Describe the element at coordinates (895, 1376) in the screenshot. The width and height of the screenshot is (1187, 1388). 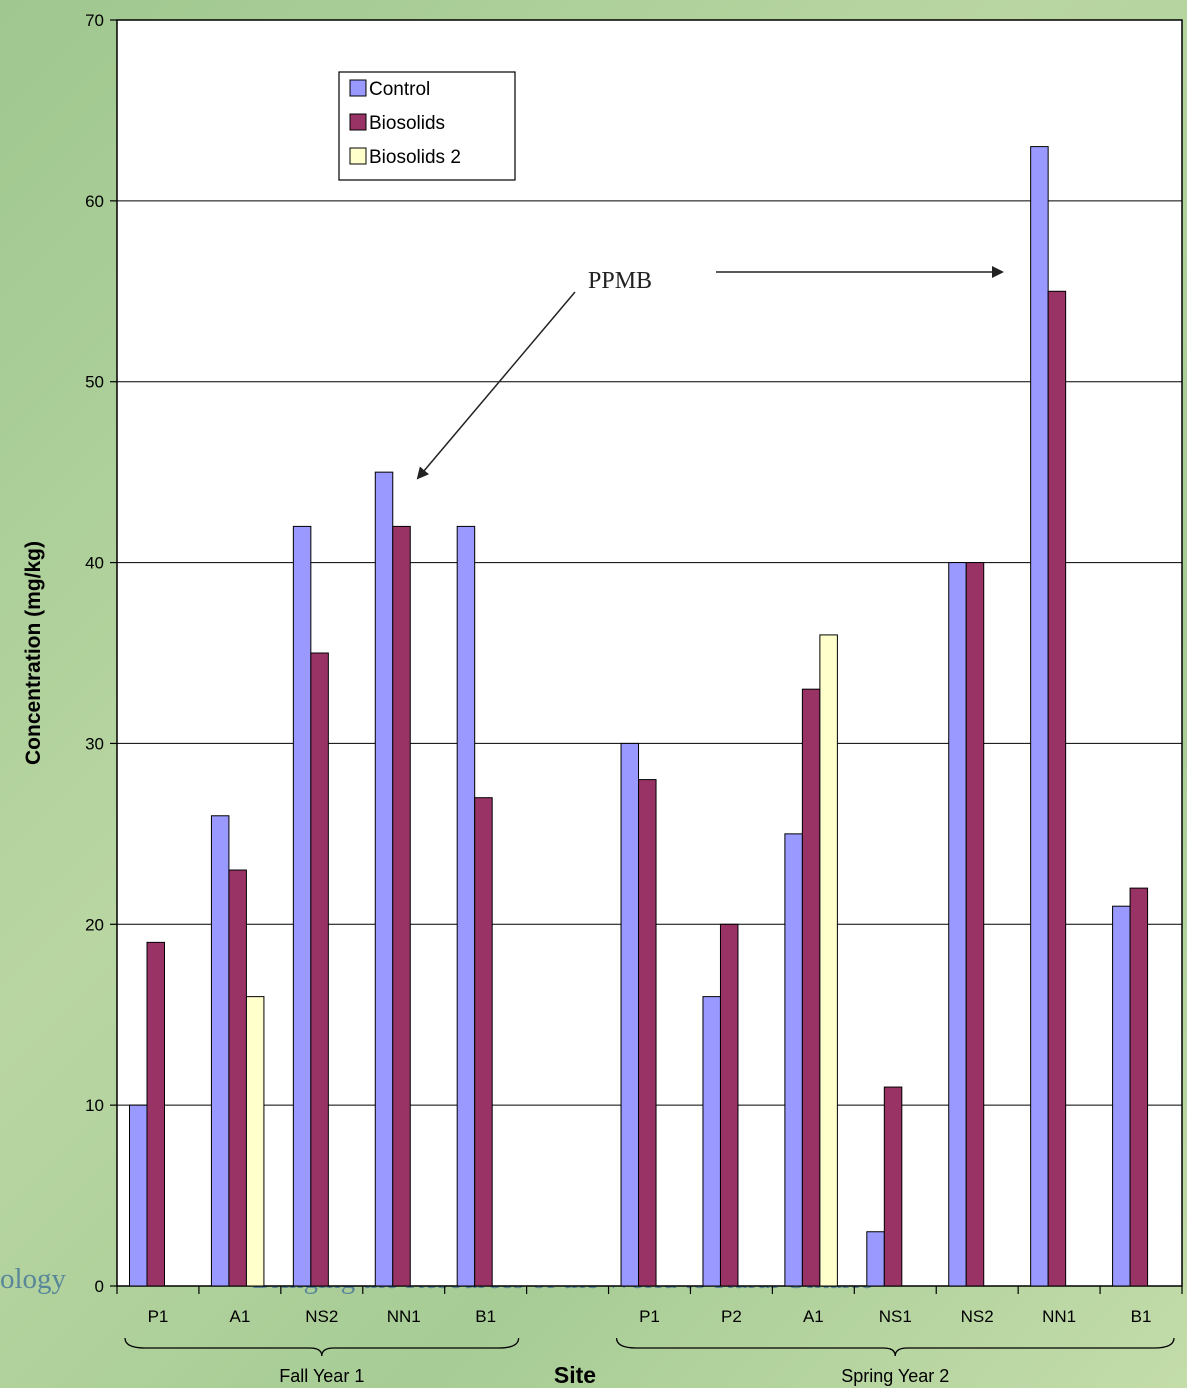
I see `group-label: Spring Year 2` at that location.